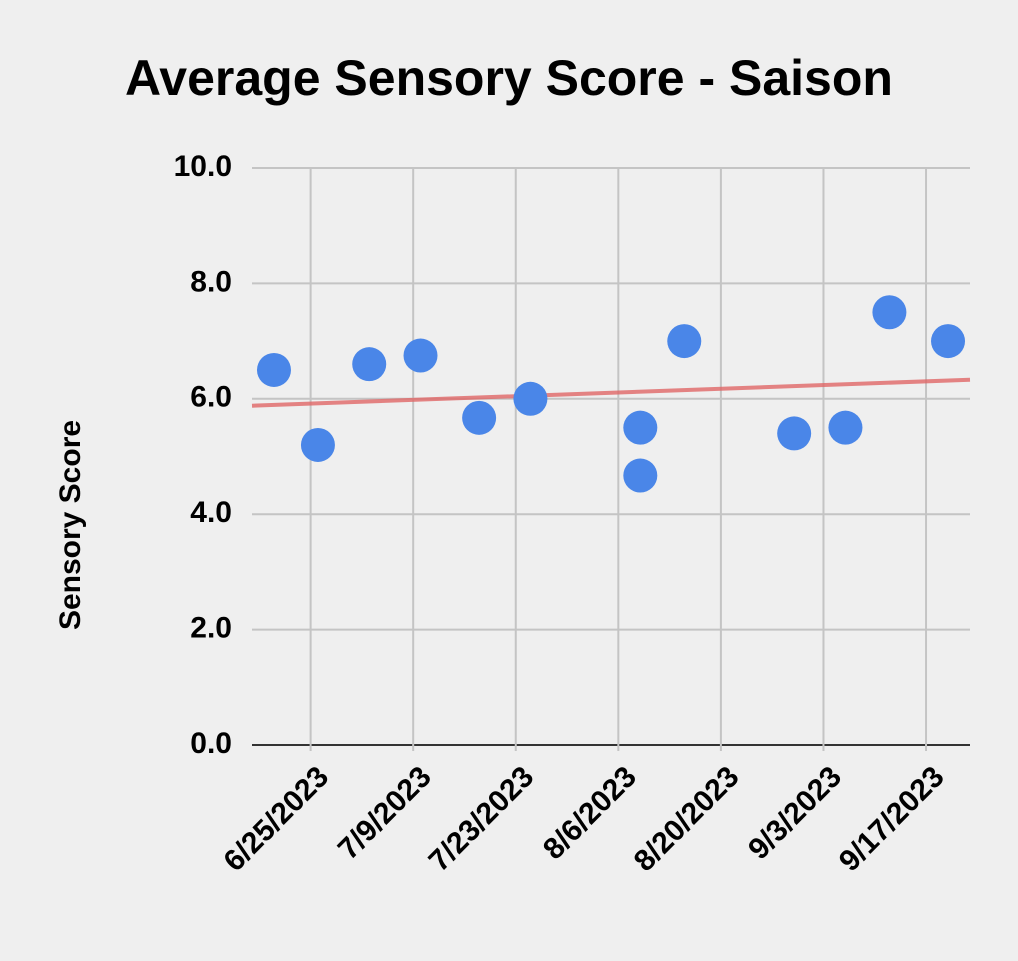 This screenshot has height=961, width=1018. What do you see at coordinates (211, 628) in the screenshot?
I see `y-tick-label: 2.0` at bounding box center [211, 628].